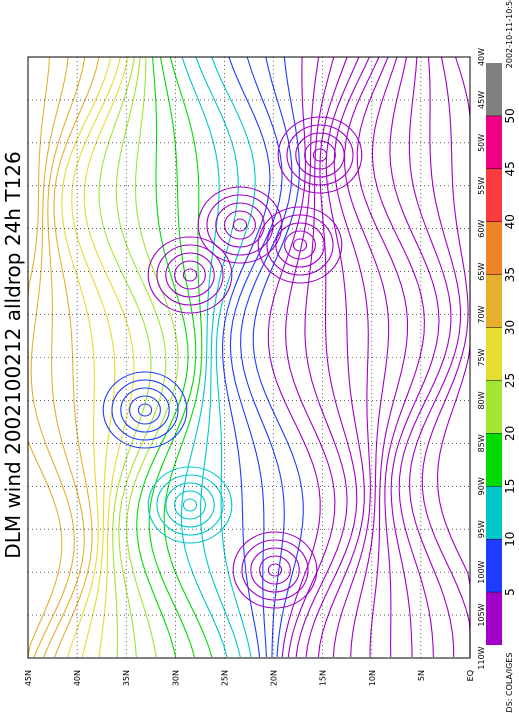 This screenshot has width=519, height=713. What do you see at coordinates (481, 443) in the screenshot?
I see `lon-label: 85W` at bounding box center [481, 443].